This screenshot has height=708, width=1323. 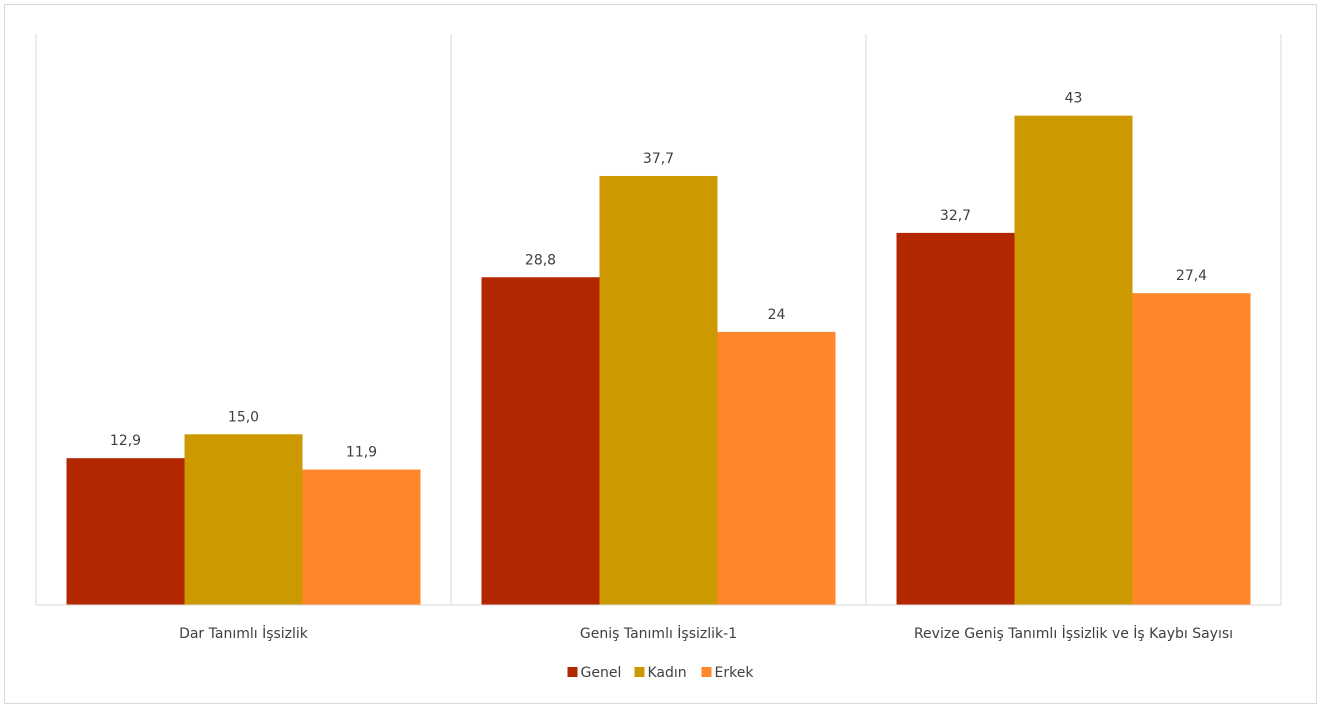 I want to click on data-label: 43, so click(x=1074, y=99).